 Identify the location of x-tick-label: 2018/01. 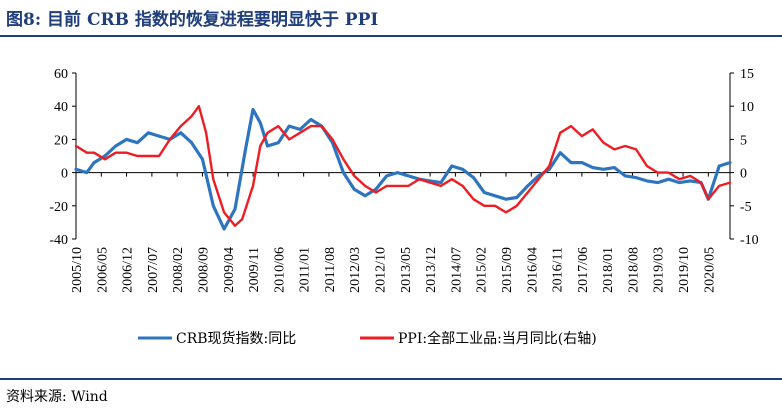
(608, 270).